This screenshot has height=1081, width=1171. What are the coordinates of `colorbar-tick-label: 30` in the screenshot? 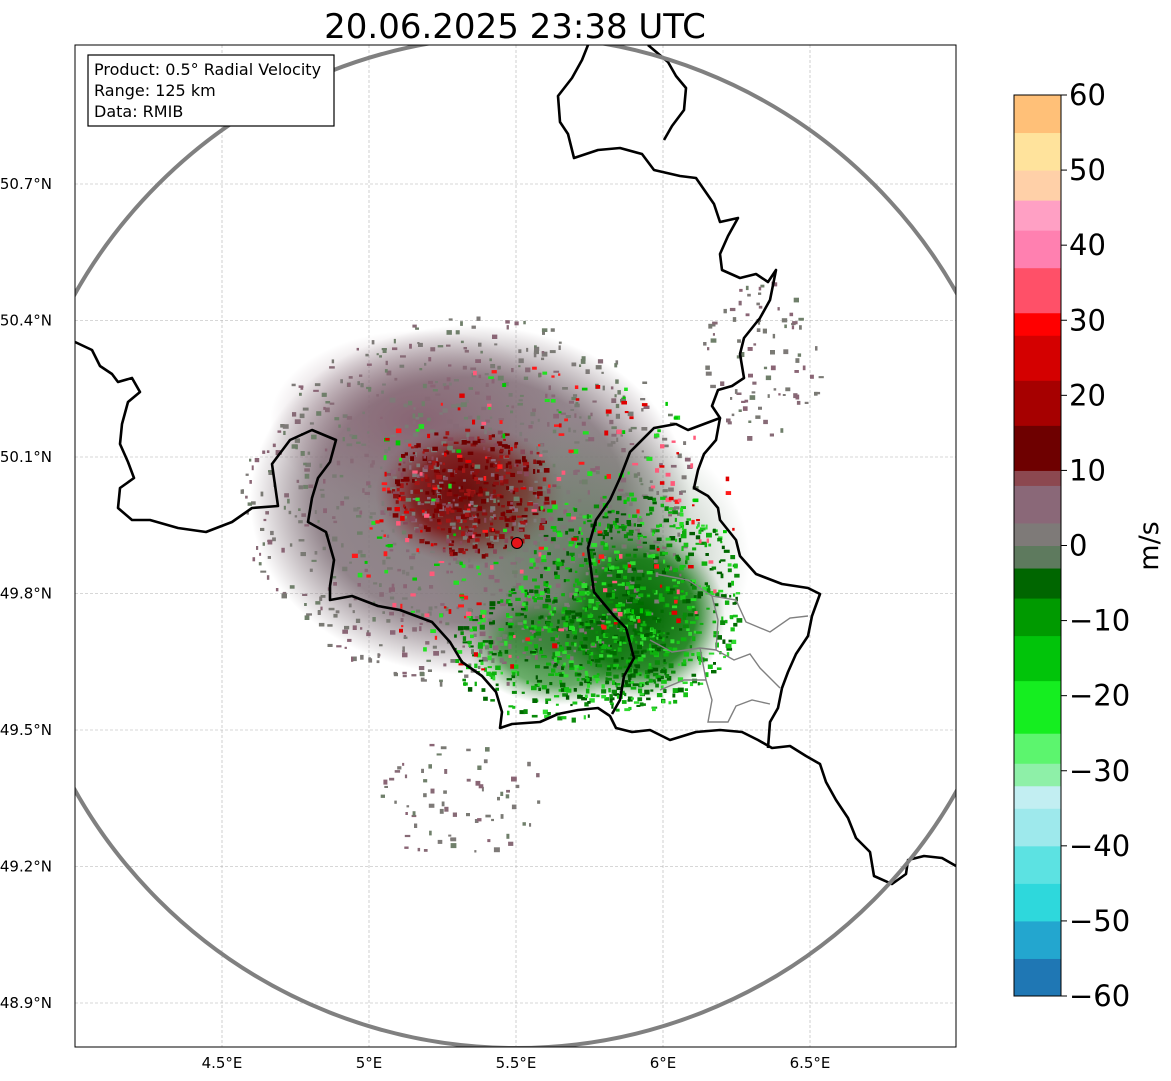 It's located at (1087, 320).